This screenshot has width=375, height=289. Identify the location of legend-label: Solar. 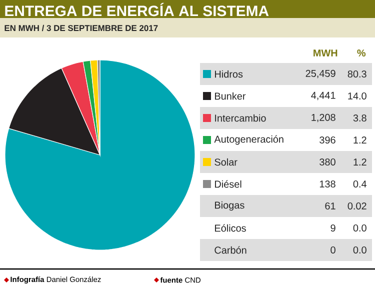
(226, 162).